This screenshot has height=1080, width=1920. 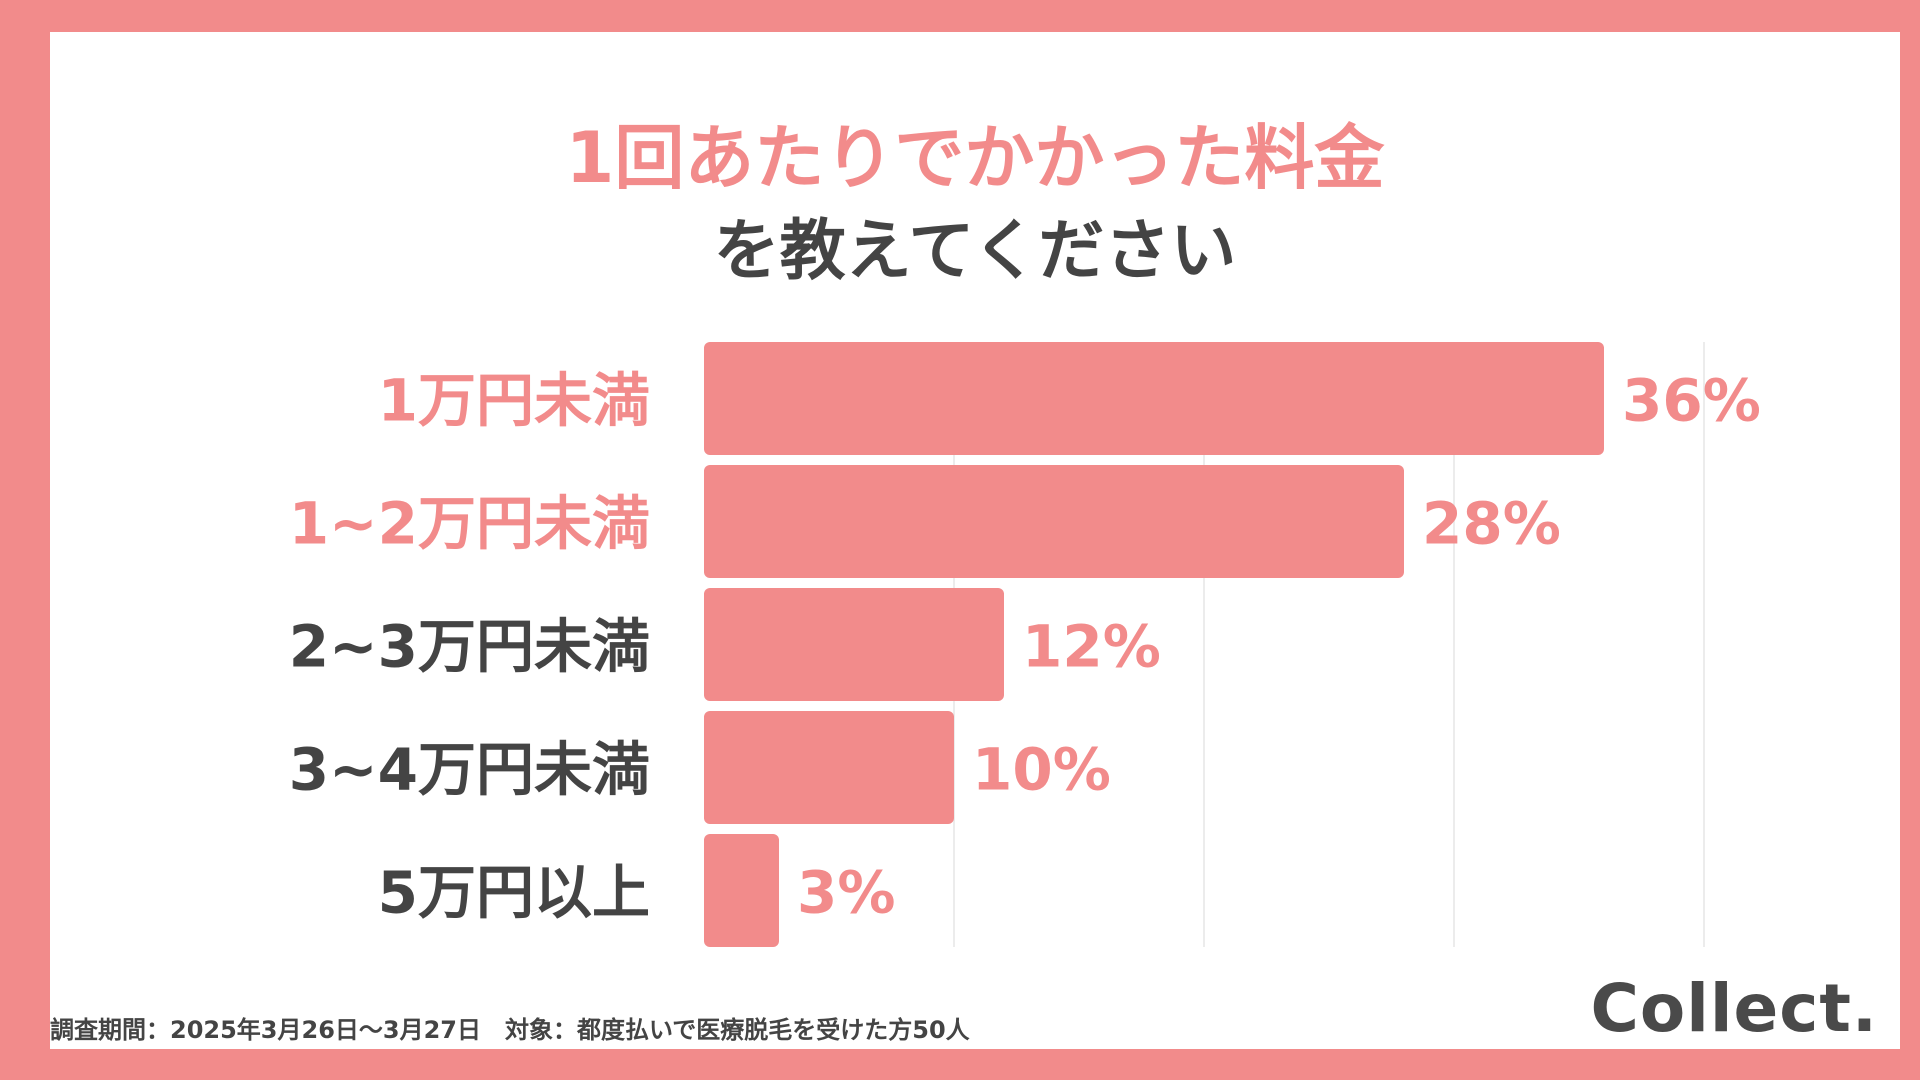 What do you see at coordinates (1691, 401) in the screenshot?
I see `value-label-1: 36%` at bounding box center [1691, 401].